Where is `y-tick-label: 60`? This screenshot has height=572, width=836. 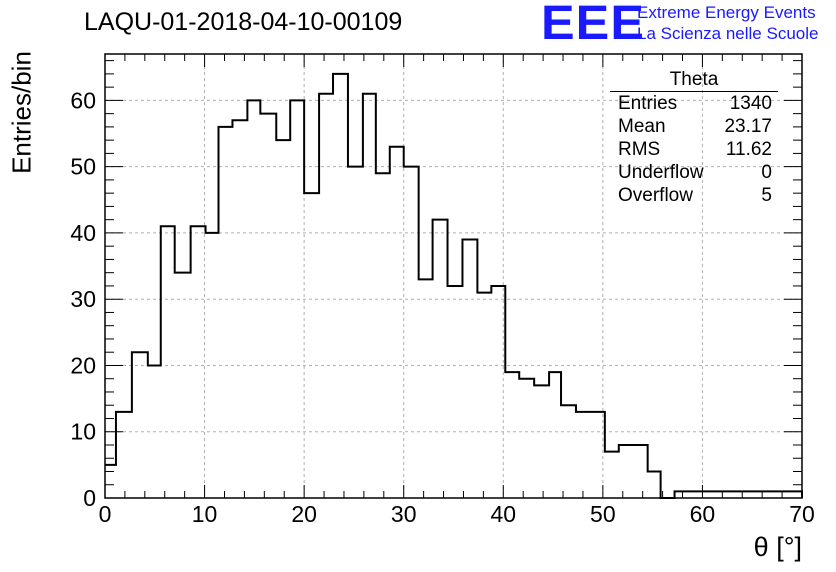 y-tick-label: 60 is located at coordinates (83, 100).